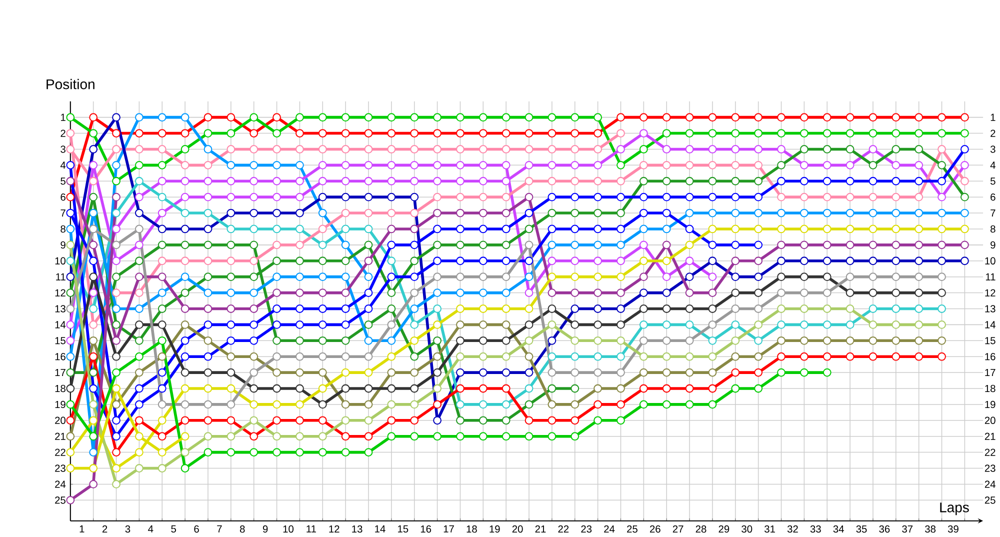 The height and width of the screenshot is (537, 1000). I want to click on y-tick-label: 12, so click(60, 292).